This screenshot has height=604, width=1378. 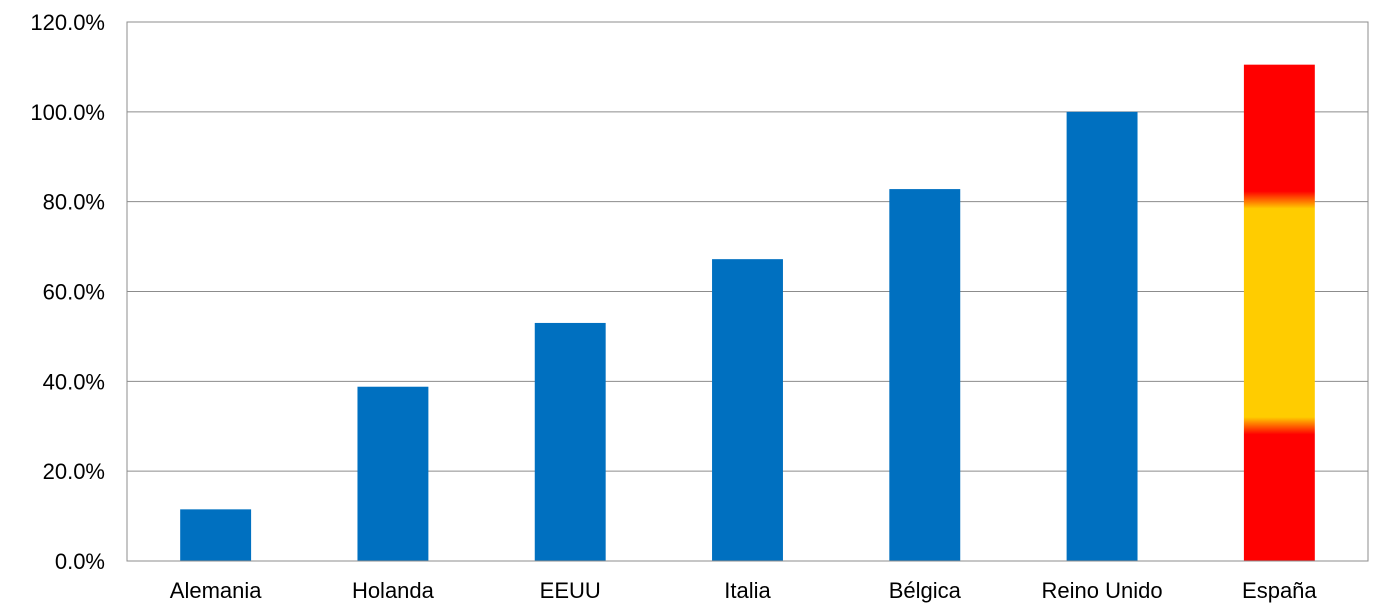 I want to click on x-category-label: Bélgica, so click(x=925, y=590).